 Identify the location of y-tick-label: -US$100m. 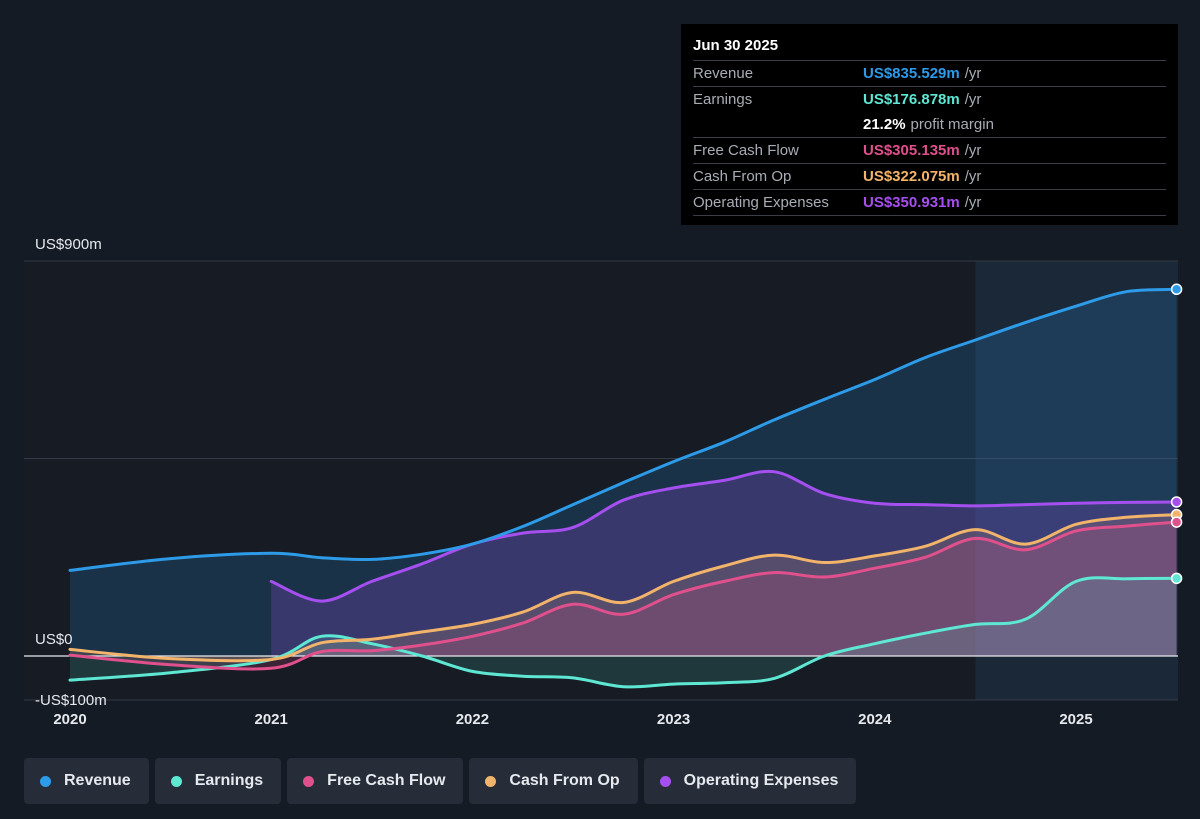
(71, 700).